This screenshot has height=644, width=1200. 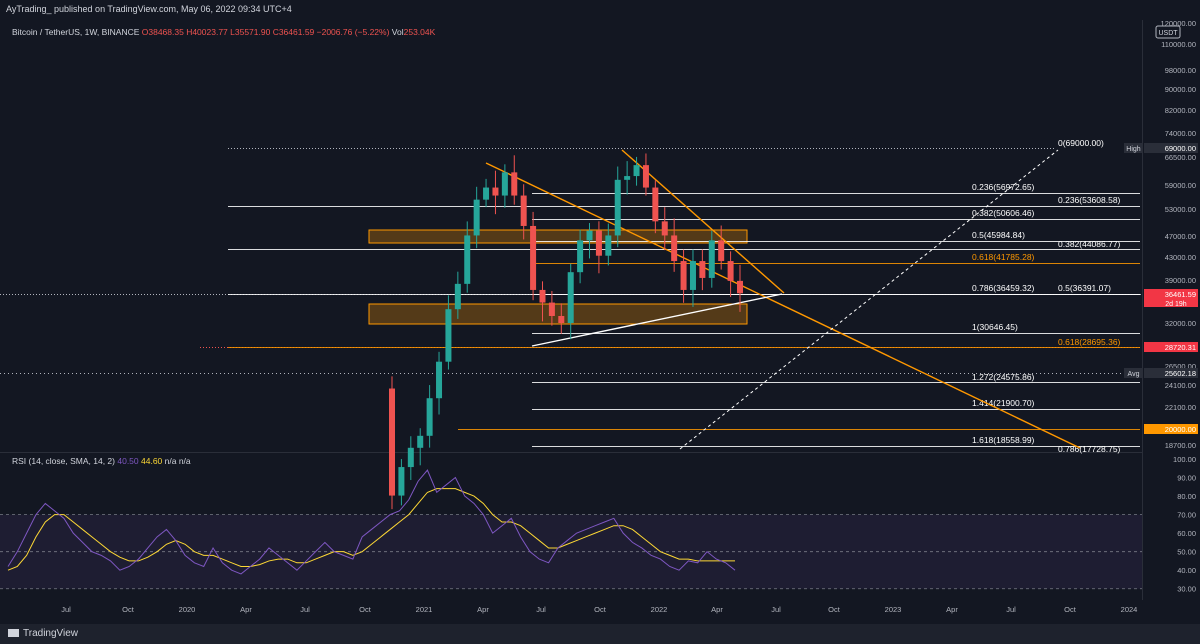 I want to click on resistance-zone, so click(x=558, y=236).